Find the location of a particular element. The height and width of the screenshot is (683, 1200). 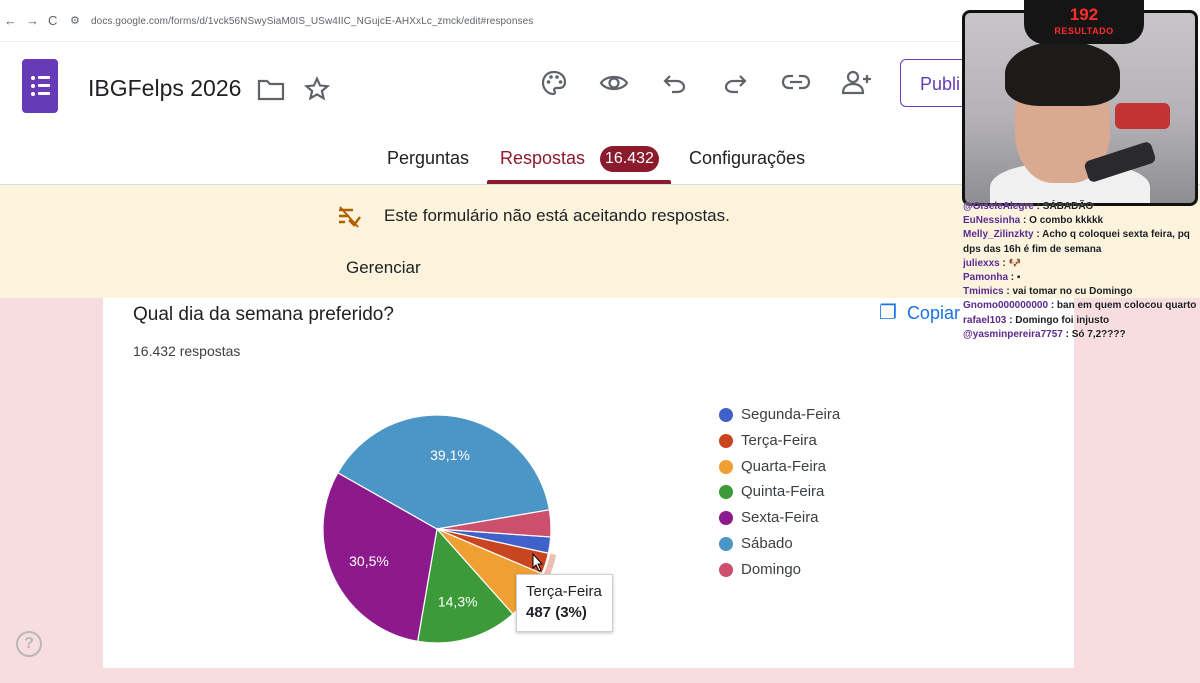

chat-message: @GiseleAlegre : SÁBADÃO is located at coordinates (1081, 207).